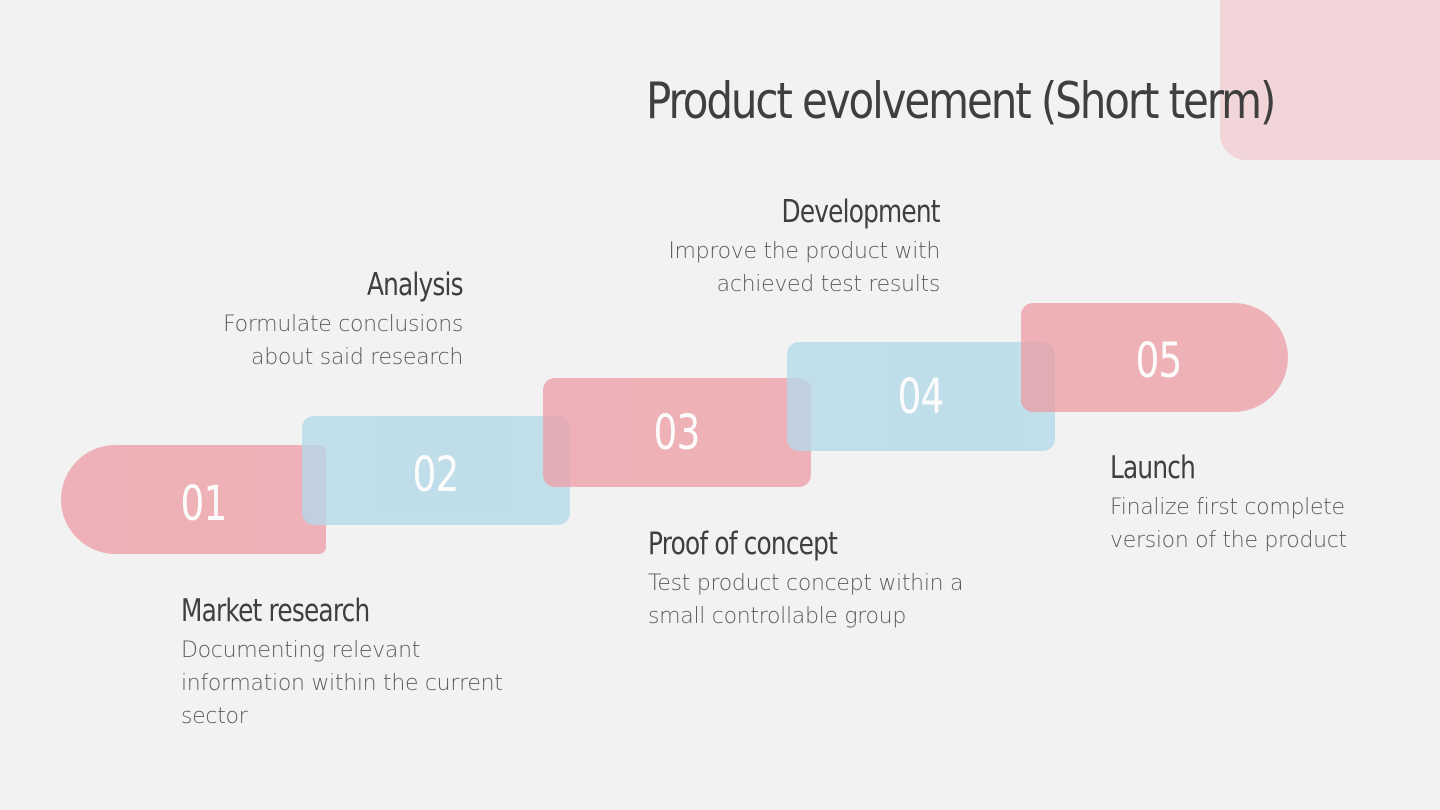  I want to click on step-02-shape: 02, so click(436, 470).